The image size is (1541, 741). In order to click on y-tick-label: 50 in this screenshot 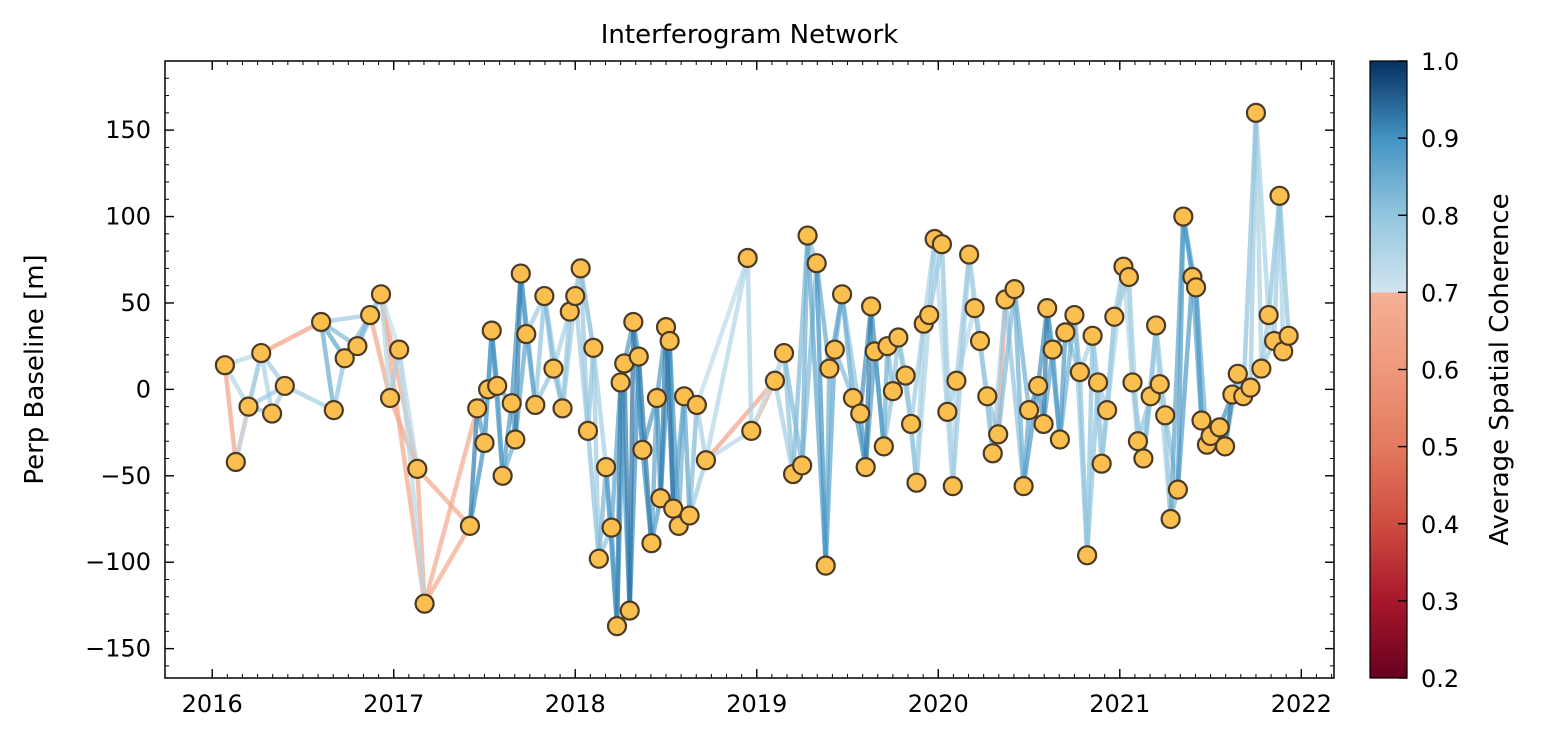, I will do `click(135, 303)`.